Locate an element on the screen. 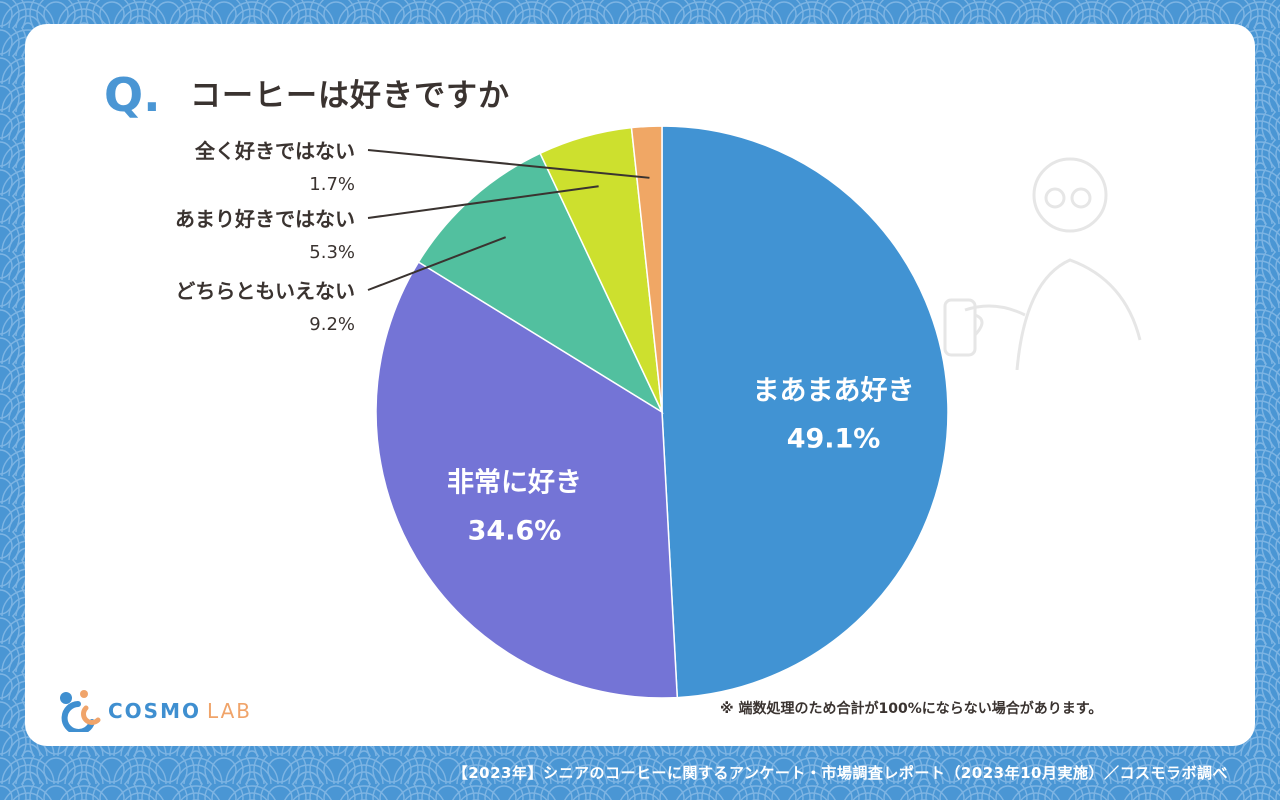 The image size is (1280, 800). slice-value-label-0: 49.1% is located at coordinates (834, 438).